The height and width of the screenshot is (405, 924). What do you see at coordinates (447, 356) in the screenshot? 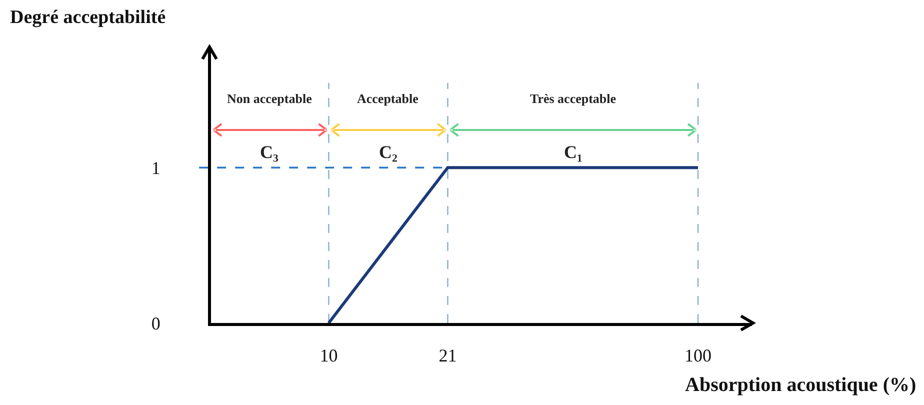
I see `x-tick-label: 21` at bounding box center [447, 356].